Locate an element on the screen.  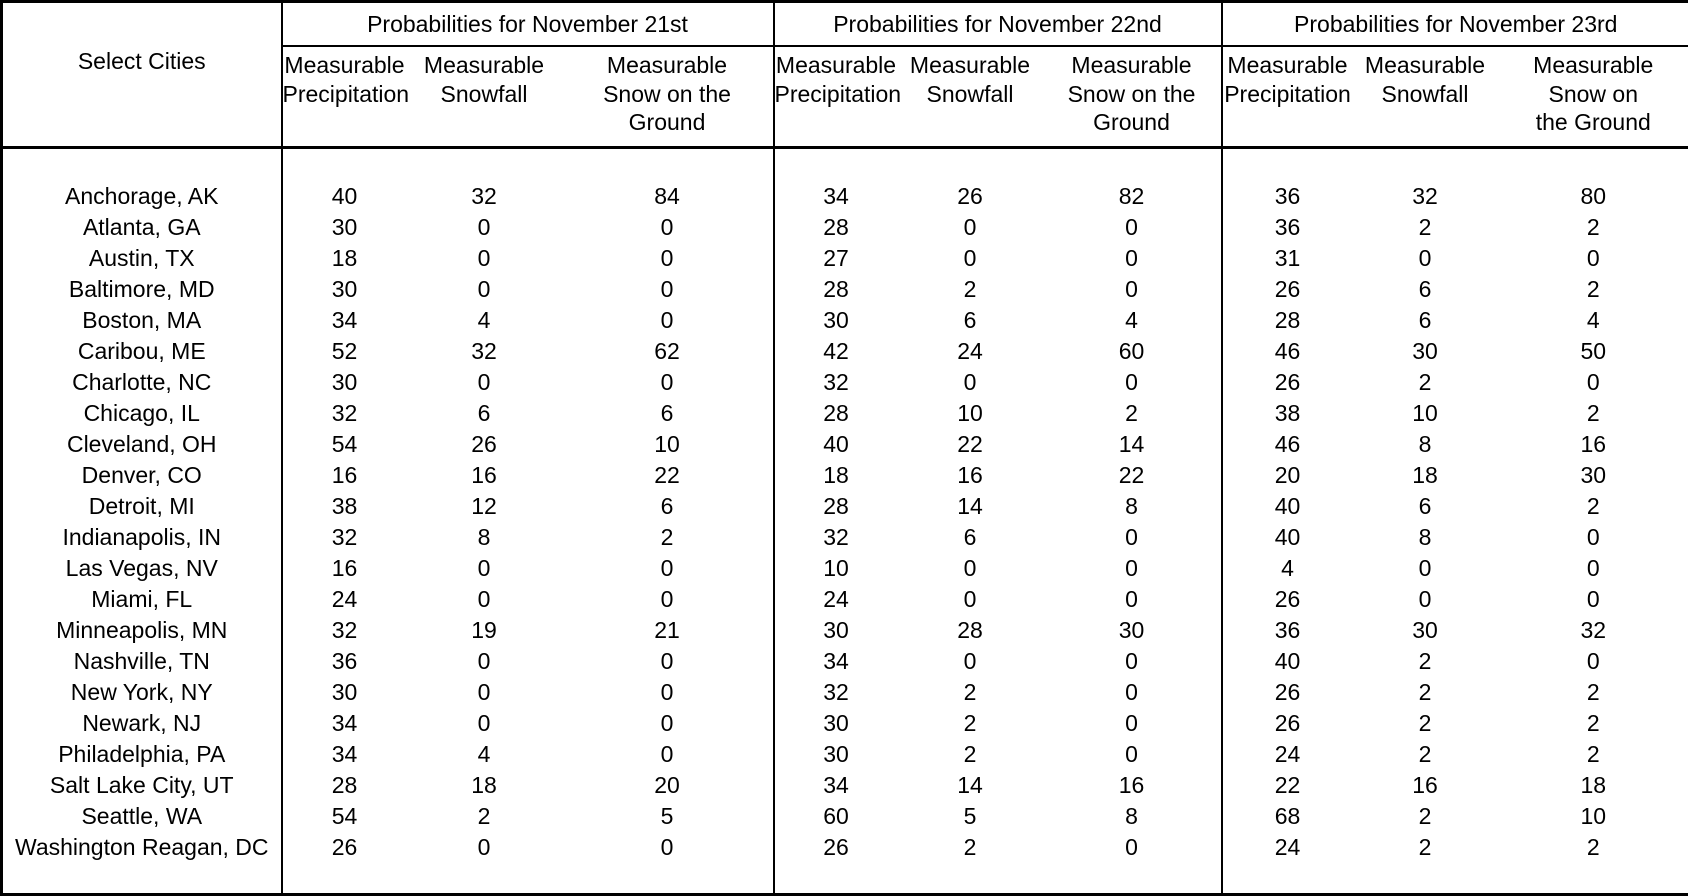
city-cell: Detroit, MI is located at coordinates (142, 506).